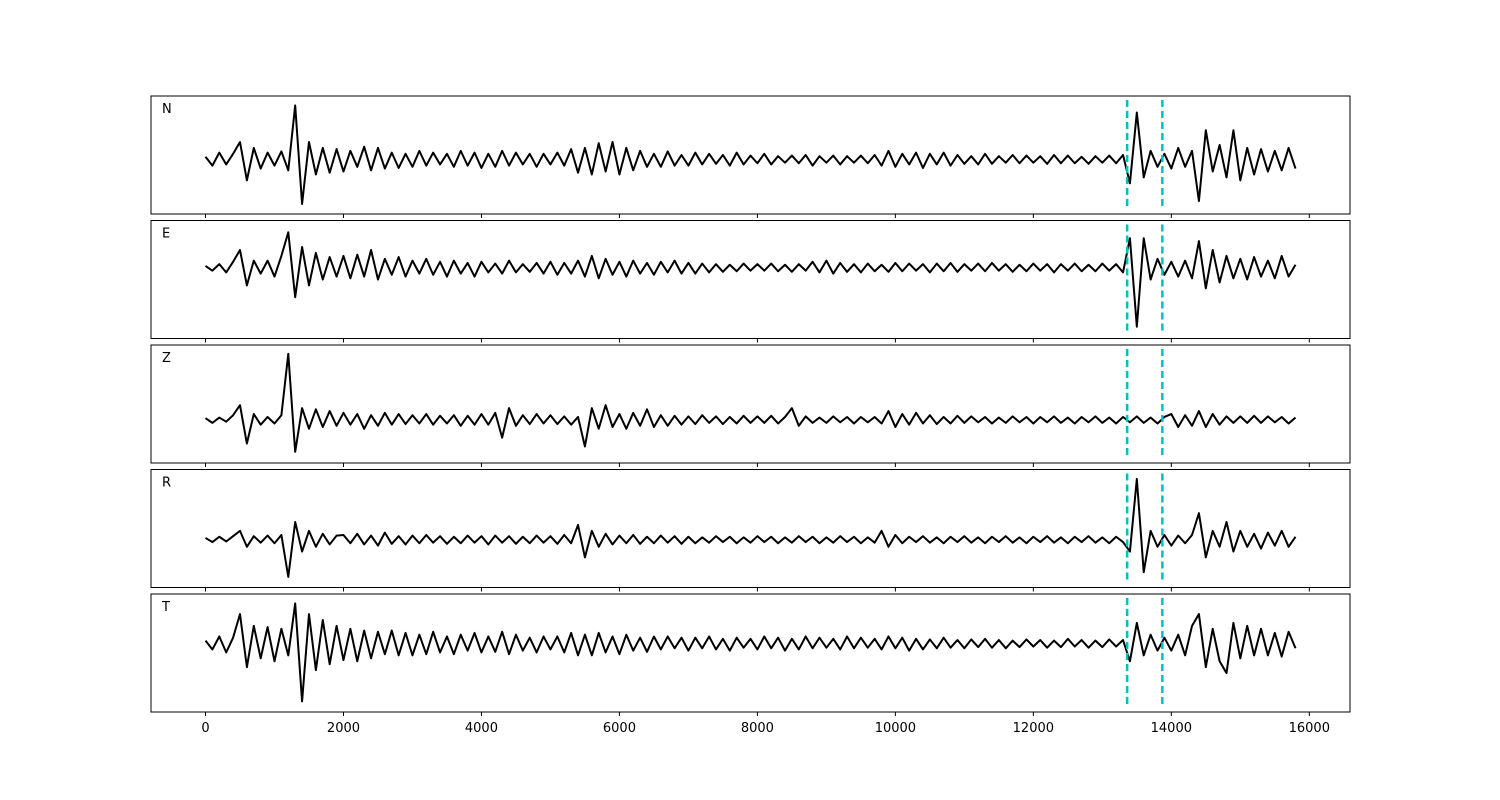 This screenshot has height=800, width=1500. I want to click on panel-label: Z, so click(166, 358).